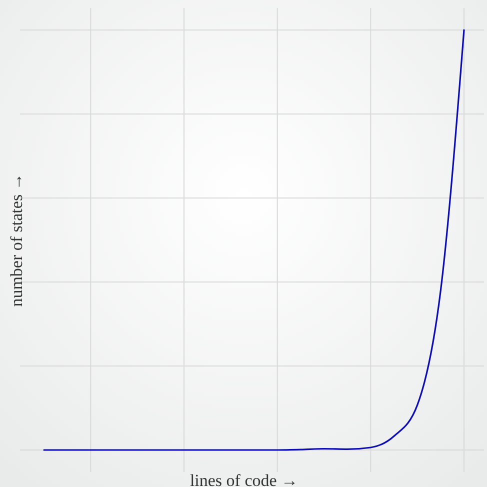 This screenshot has width=487, height=487. I want to click on x-axis-title: lines of code →, so click(244, 479).